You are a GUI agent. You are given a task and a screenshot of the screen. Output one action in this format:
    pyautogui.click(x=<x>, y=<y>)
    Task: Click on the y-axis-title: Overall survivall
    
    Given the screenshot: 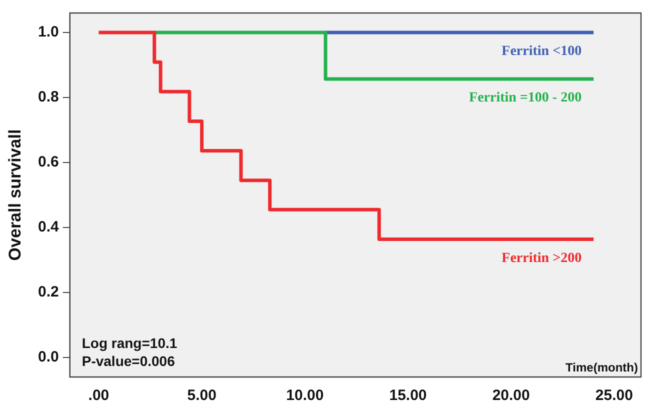 What is the action you would take?
    pyautogui.click(x=15, y=195)
    